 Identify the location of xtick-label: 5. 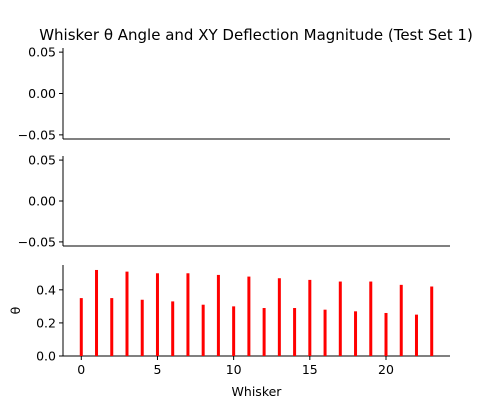
(157, 369).